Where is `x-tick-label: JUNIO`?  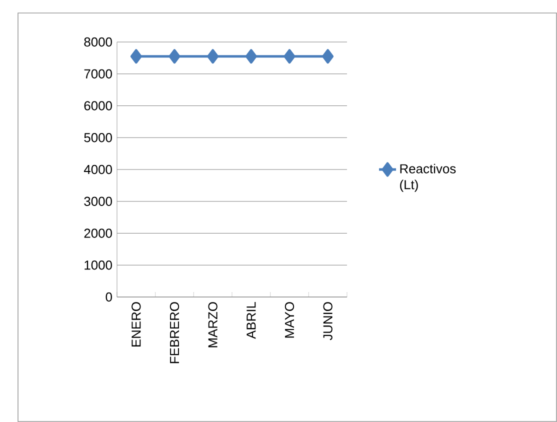
x-tick-label: JUNIO is located at coordinates (327, 321).